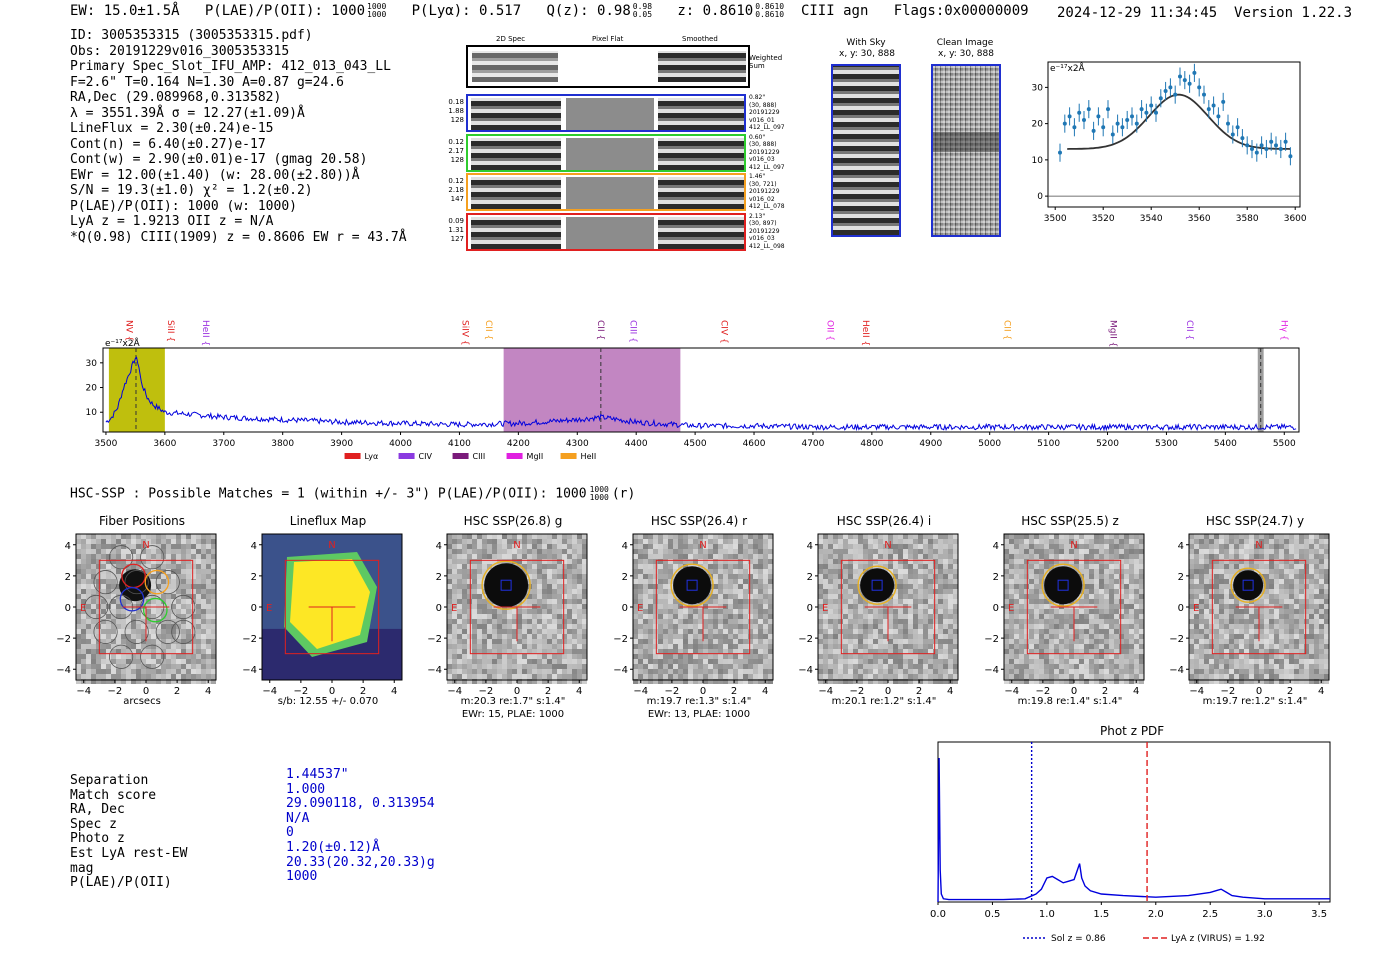 The image size is (1400, 953). What do you see at coordinates (991, 670) in the screenshot?
I see `axis-ytick-label: −4` at bounding box center [991, 670].